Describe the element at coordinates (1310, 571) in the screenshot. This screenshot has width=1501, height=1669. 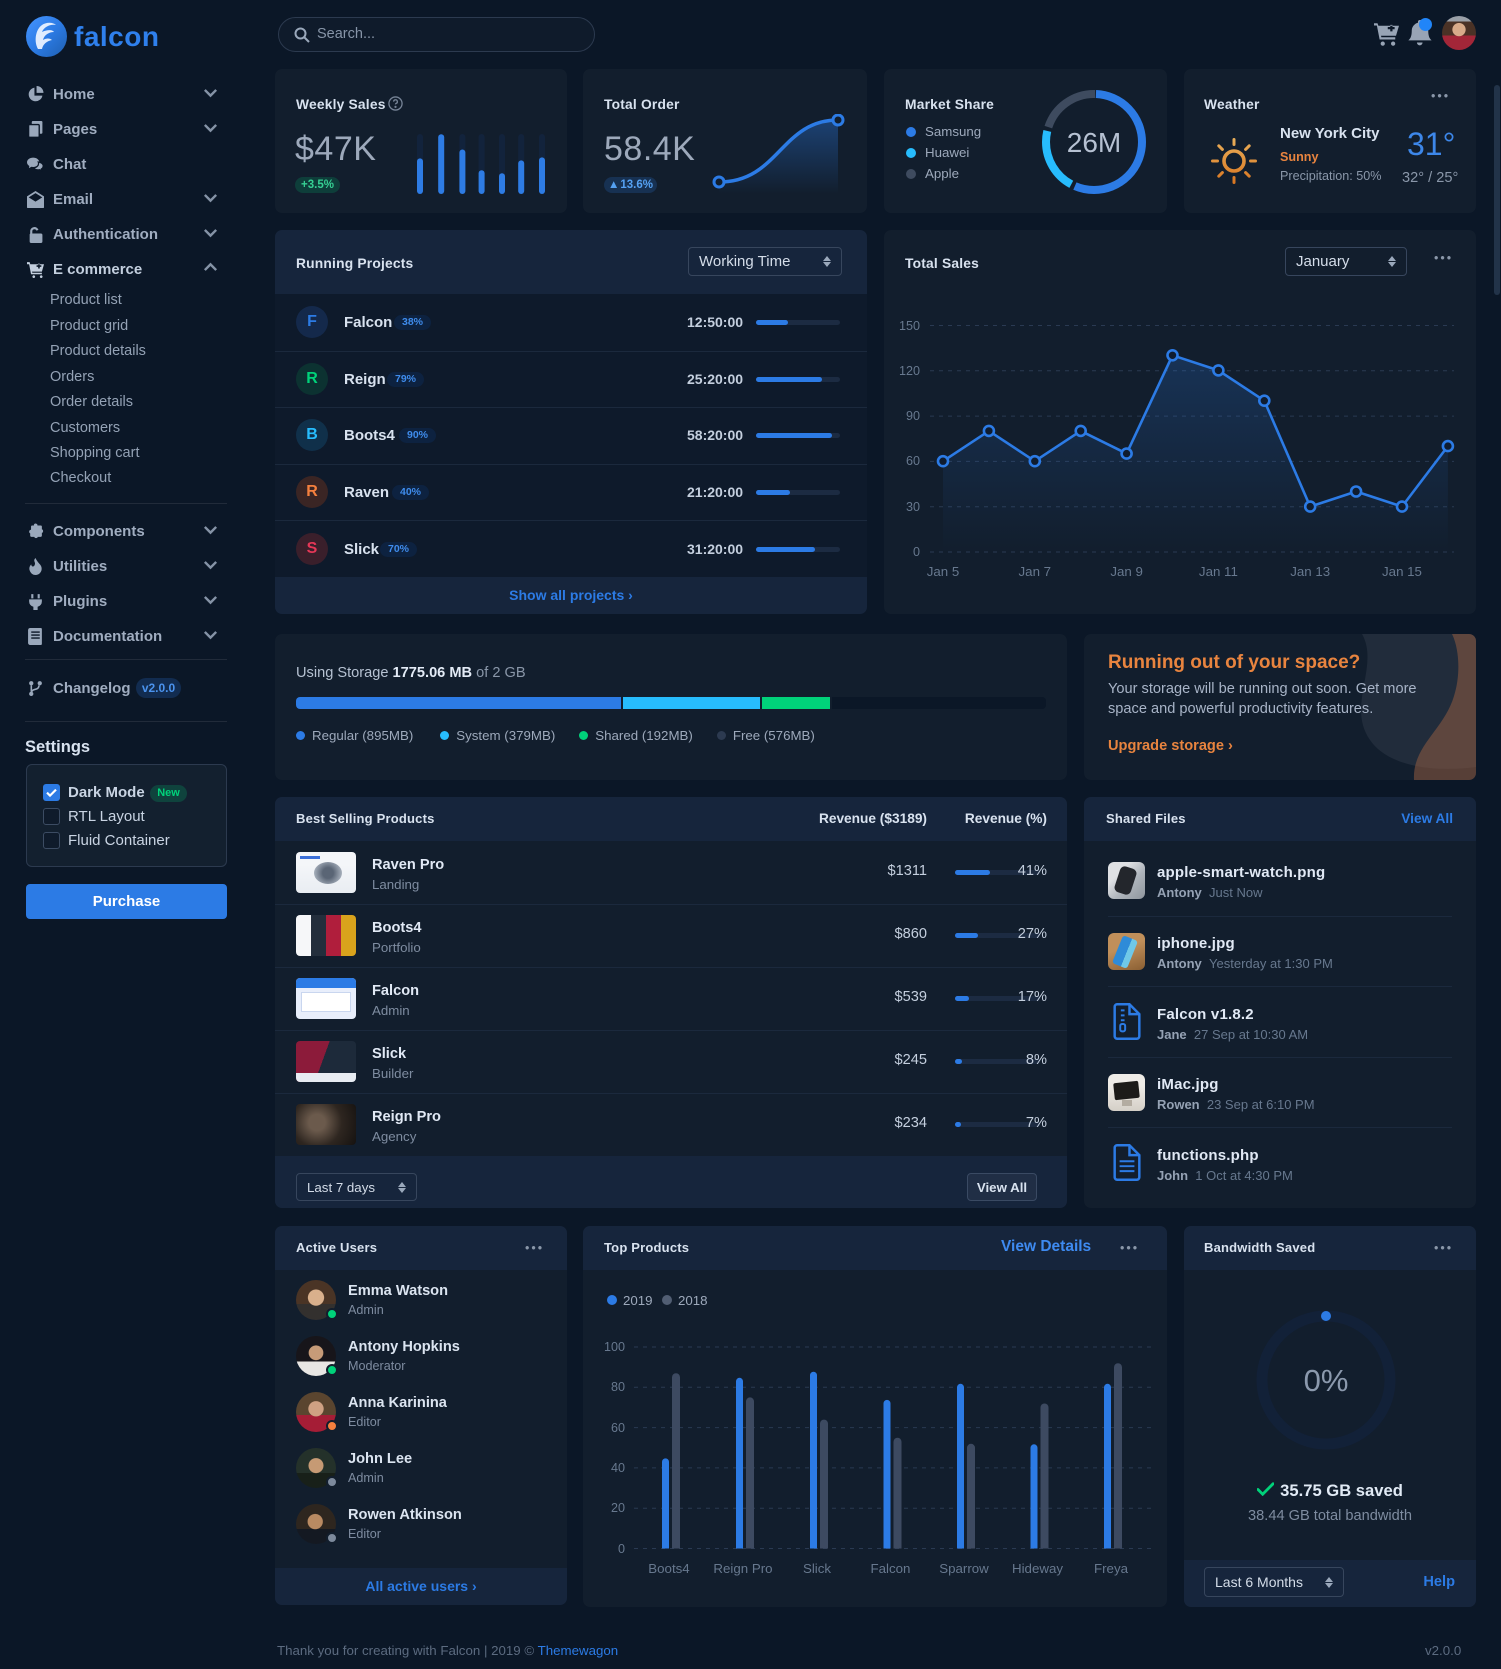
I see `svg-text: Jan 13` at that location.